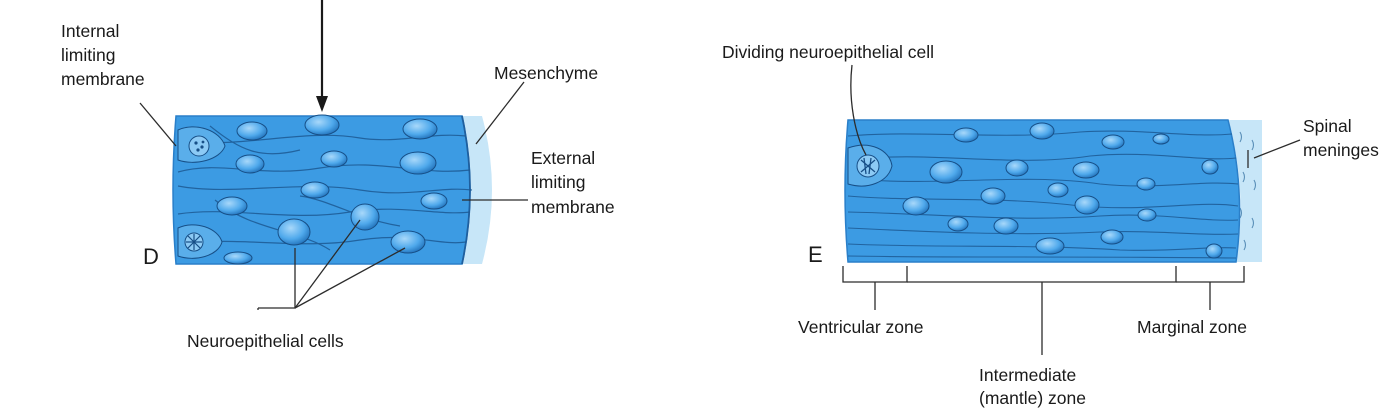 The width and height of the screenshot is (1393, 416). What do you see at coordinates (322, 104) in the screenshot?
I see `arrowhead-d` at bounding box center [322, 104].